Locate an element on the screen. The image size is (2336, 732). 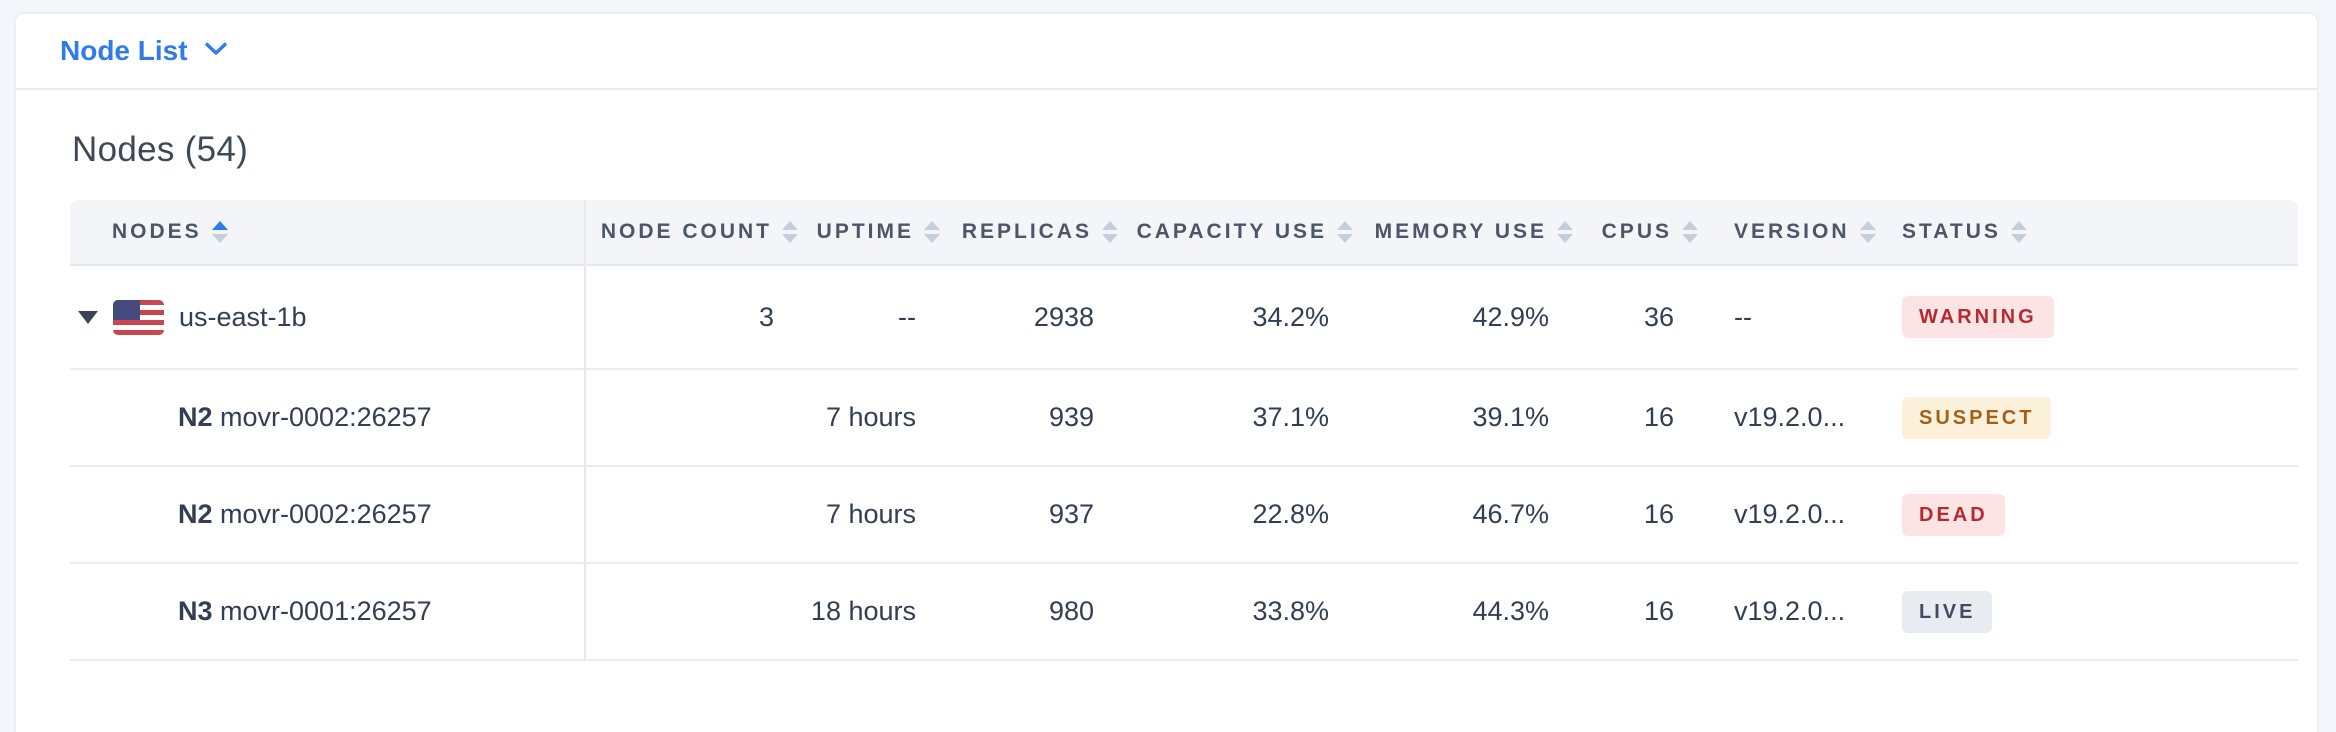
capacity-use-cell: 34.2% is located at coordinates (1247, 318).